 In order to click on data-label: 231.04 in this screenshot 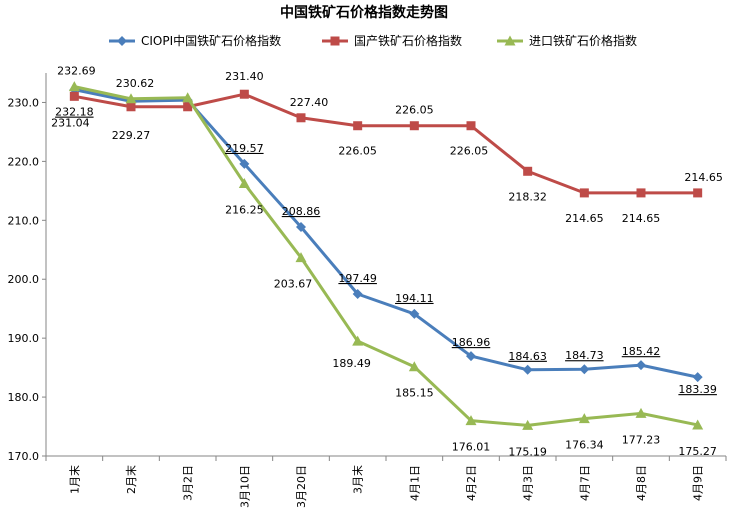, I will do `click(70, 122)`.